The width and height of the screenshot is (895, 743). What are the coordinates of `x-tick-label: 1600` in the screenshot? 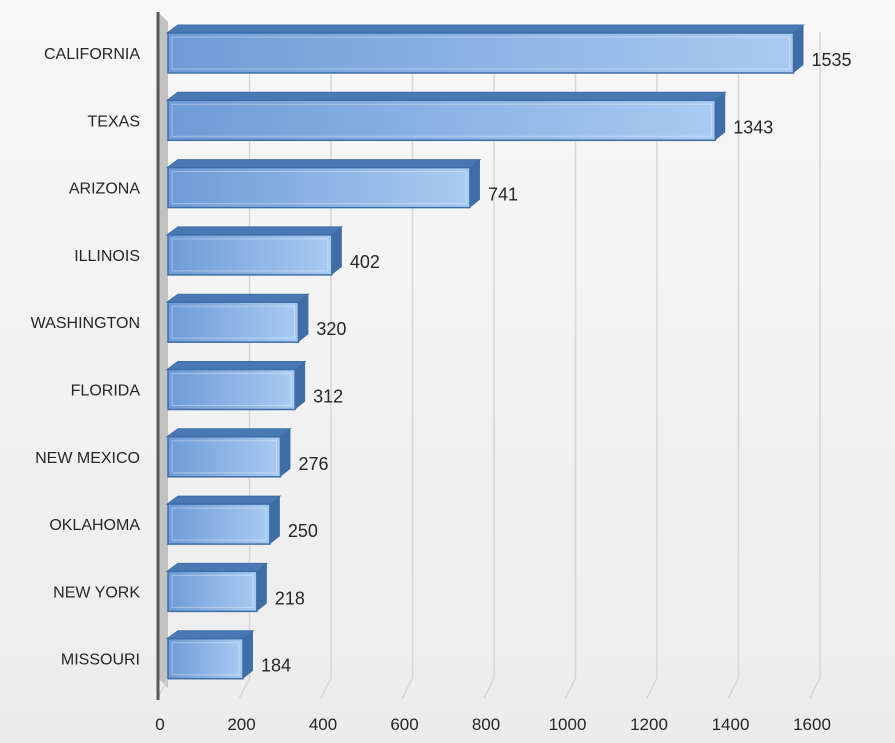 It's located at (812, 724).